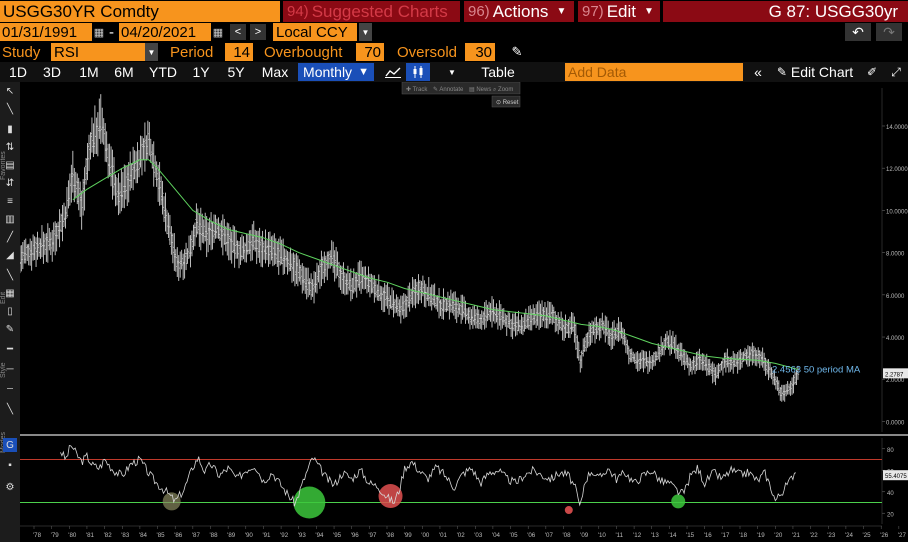 The width and height of the screenshot is (908, 542). Describe the element at coordinates (10, 369) in the screenshot. I see `tool-icon: ─` at that location.